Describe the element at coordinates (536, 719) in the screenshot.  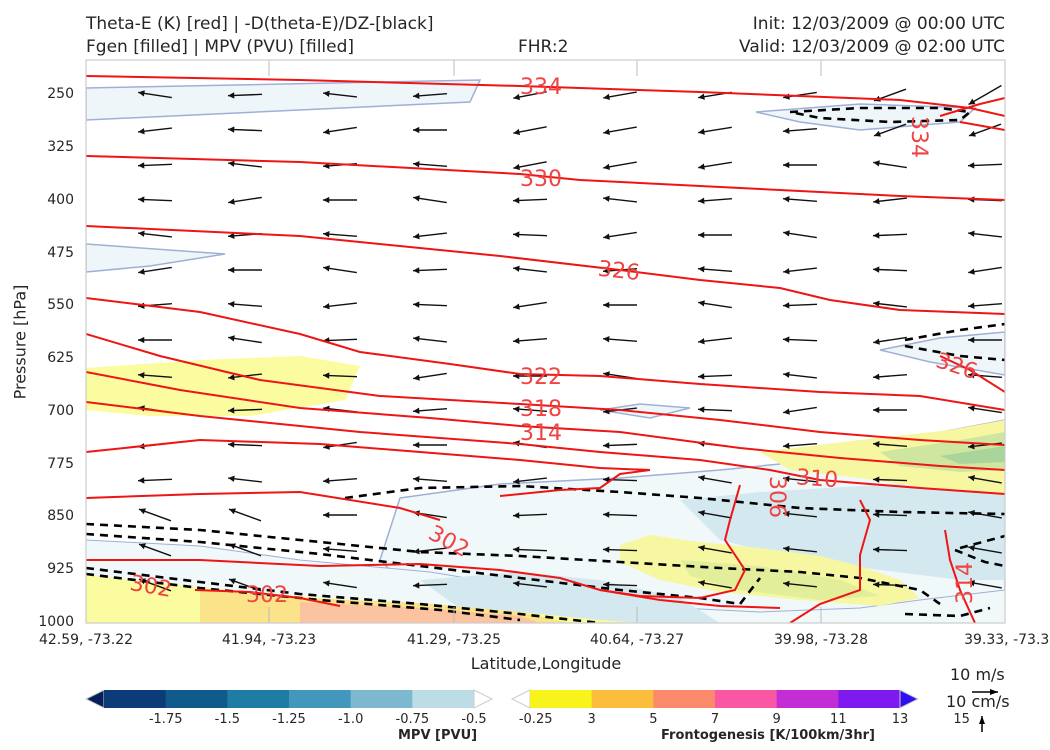
I see `colorbar-tick-label: -0.25` at that location.